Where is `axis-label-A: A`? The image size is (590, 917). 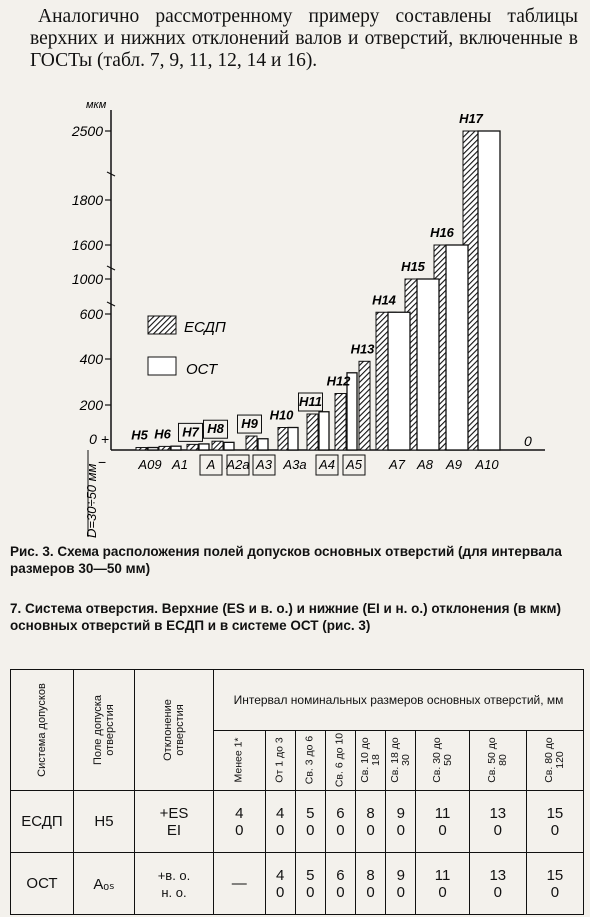 axis-label-A: A is located at coordinates (211, 464).